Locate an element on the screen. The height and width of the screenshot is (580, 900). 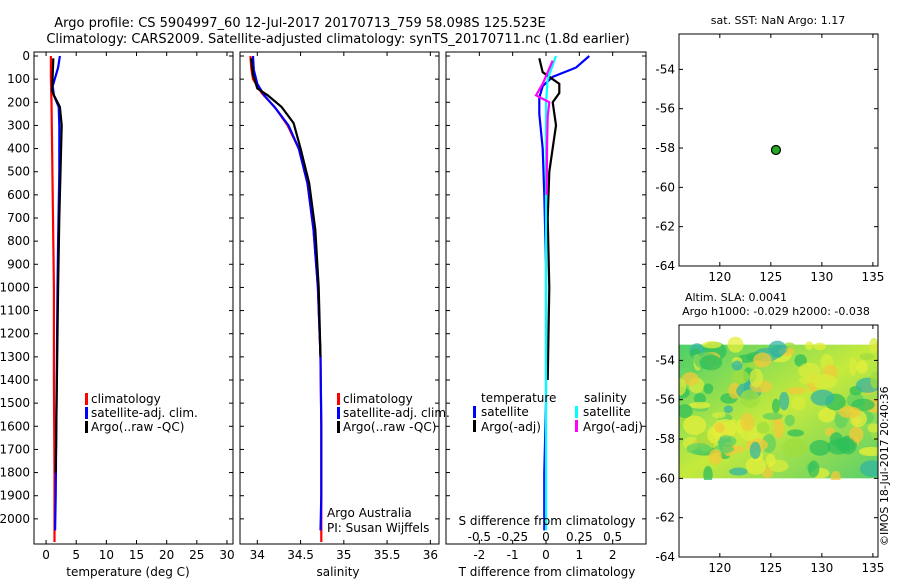
sla-heatmap is located at coordinates (778, 408).